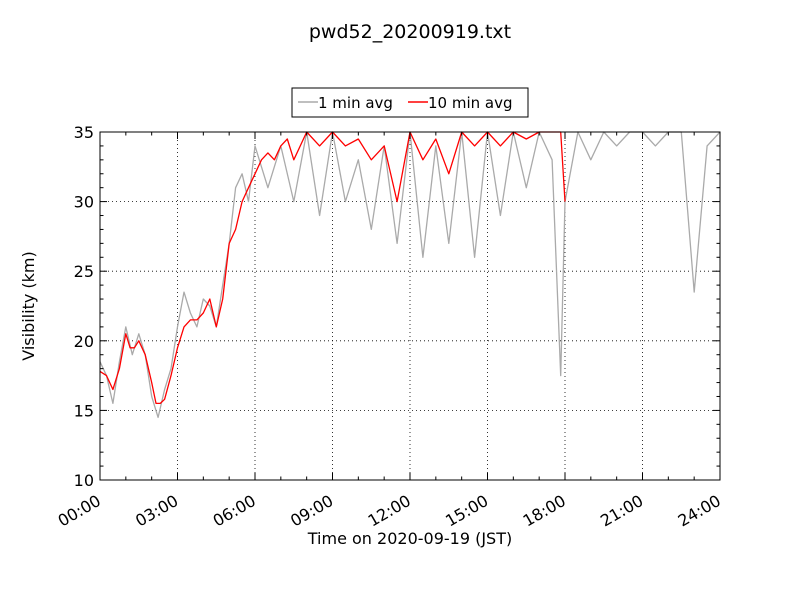 The image size is (800, 600). I want to click on x-tick-label: 00:00, so click(79, 511).